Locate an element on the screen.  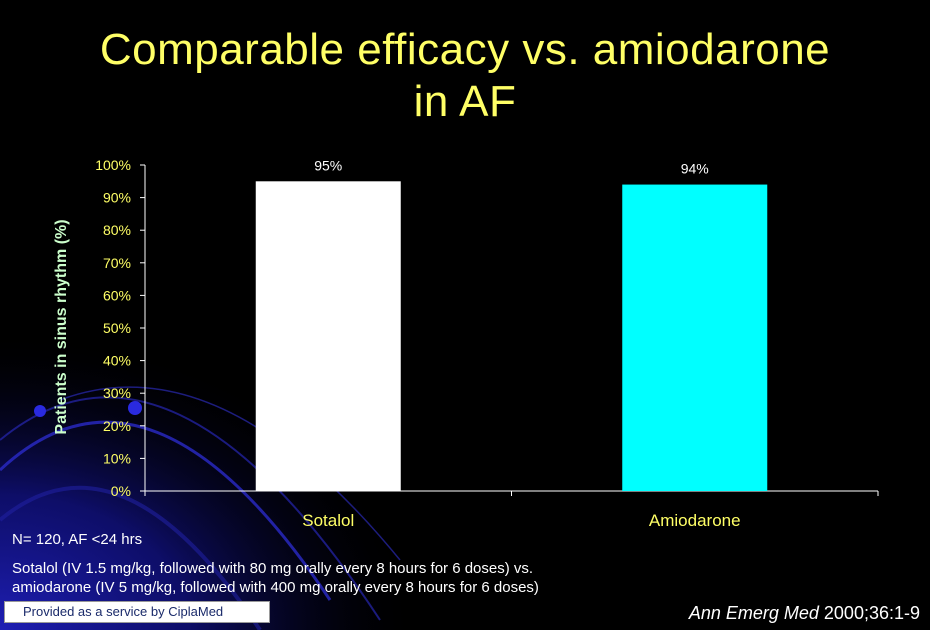
bar-amiodarone is located at coordinates (695, 337).